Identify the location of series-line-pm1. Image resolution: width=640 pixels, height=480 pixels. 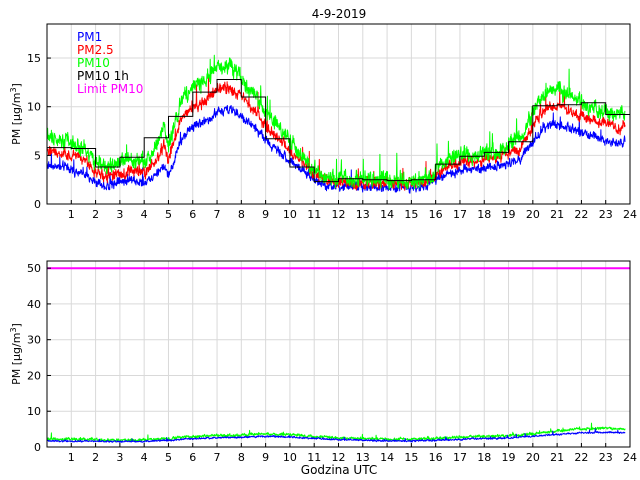
(336, 435).